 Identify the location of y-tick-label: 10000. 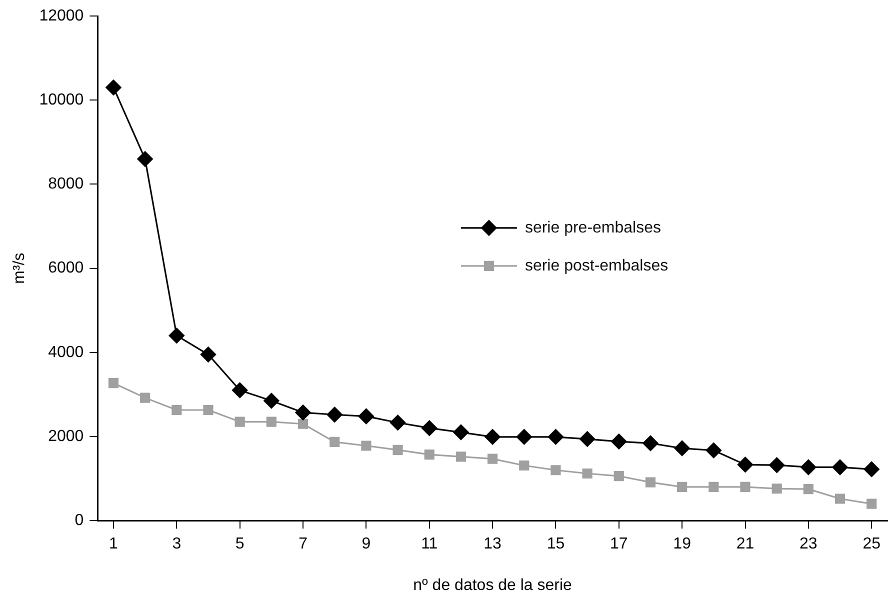
(61, 100).